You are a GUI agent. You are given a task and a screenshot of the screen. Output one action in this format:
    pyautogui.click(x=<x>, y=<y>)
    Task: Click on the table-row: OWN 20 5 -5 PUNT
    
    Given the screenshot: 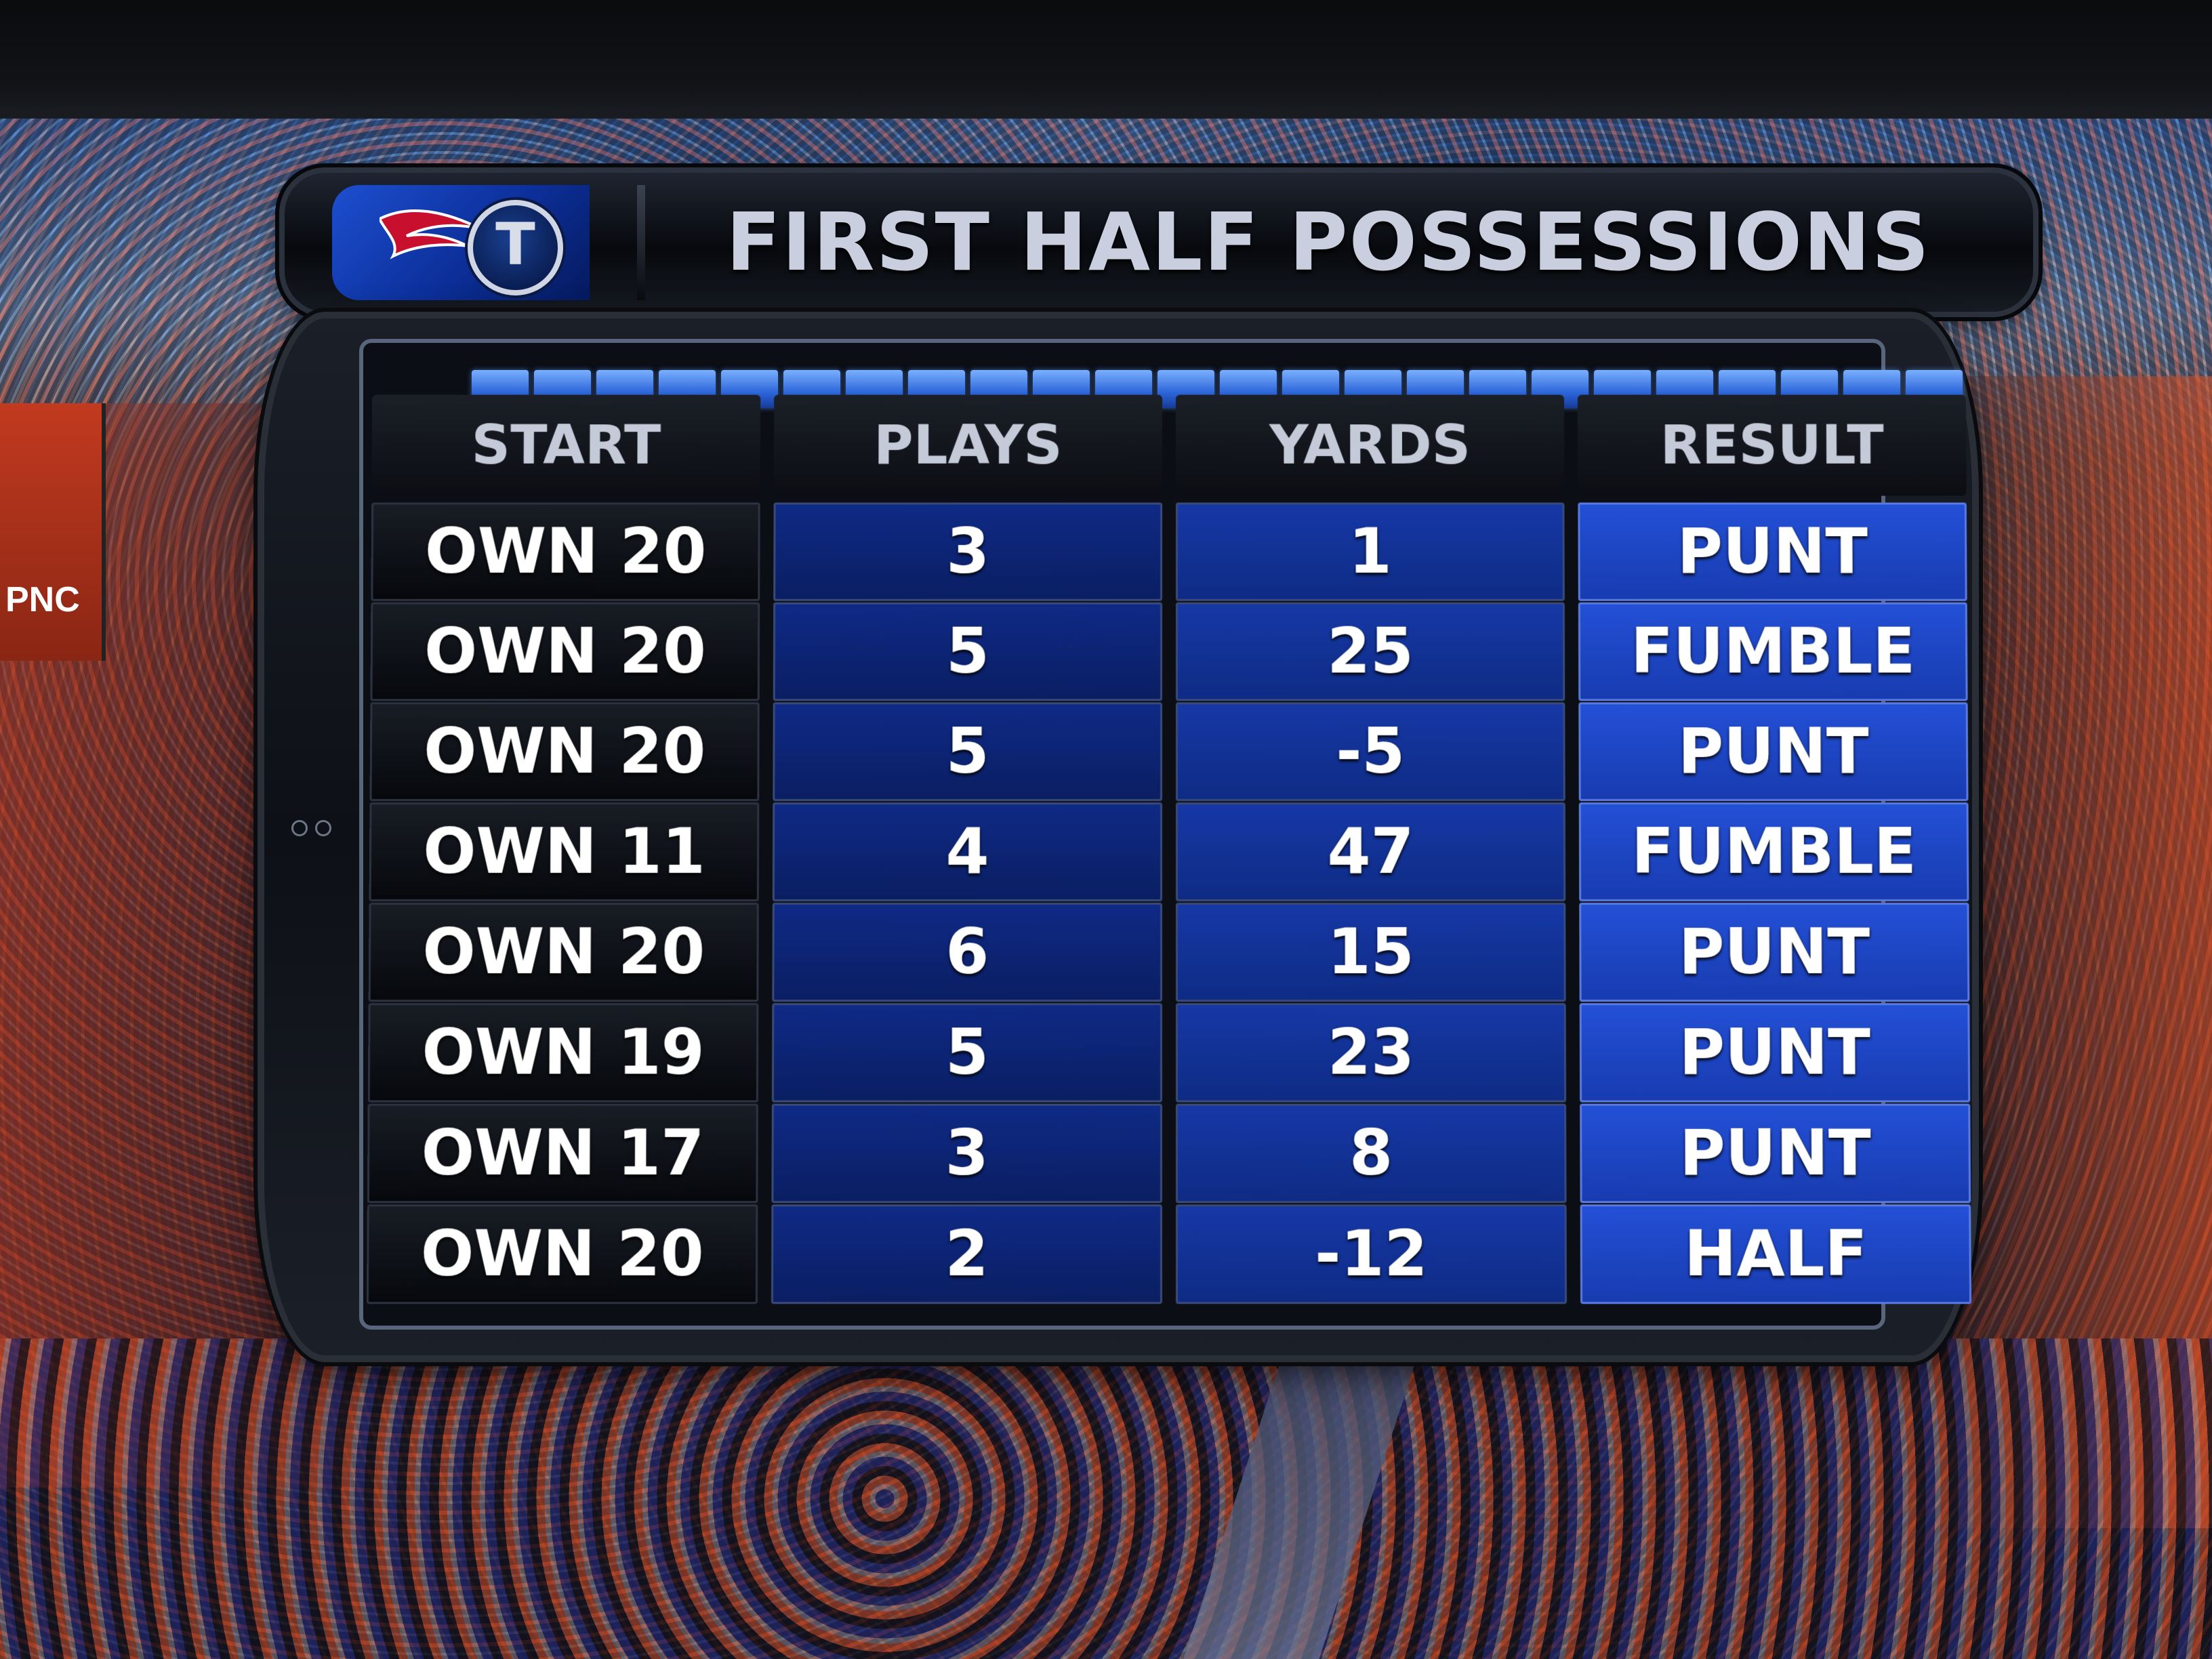 What is the action you would take?
    pyautogui.click(x=1176, y=750)
    